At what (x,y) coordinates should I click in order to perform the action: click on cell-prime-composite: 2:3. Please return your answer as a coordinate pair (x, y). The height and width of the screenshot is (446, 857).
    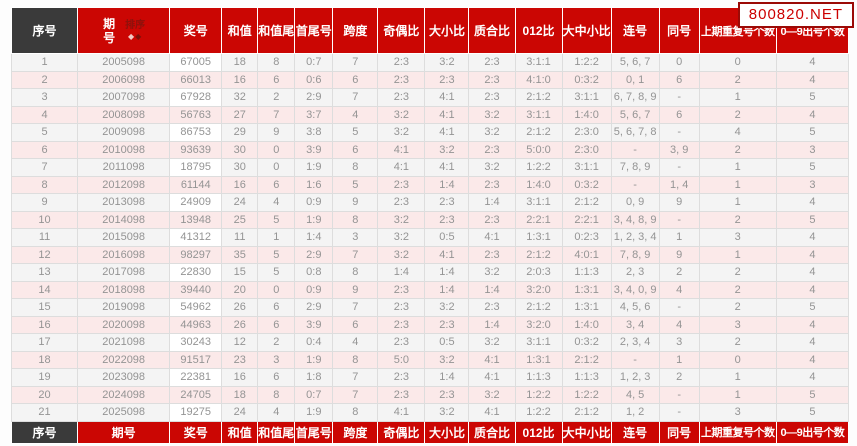
    Looking at the image, I should click on (492, 184).